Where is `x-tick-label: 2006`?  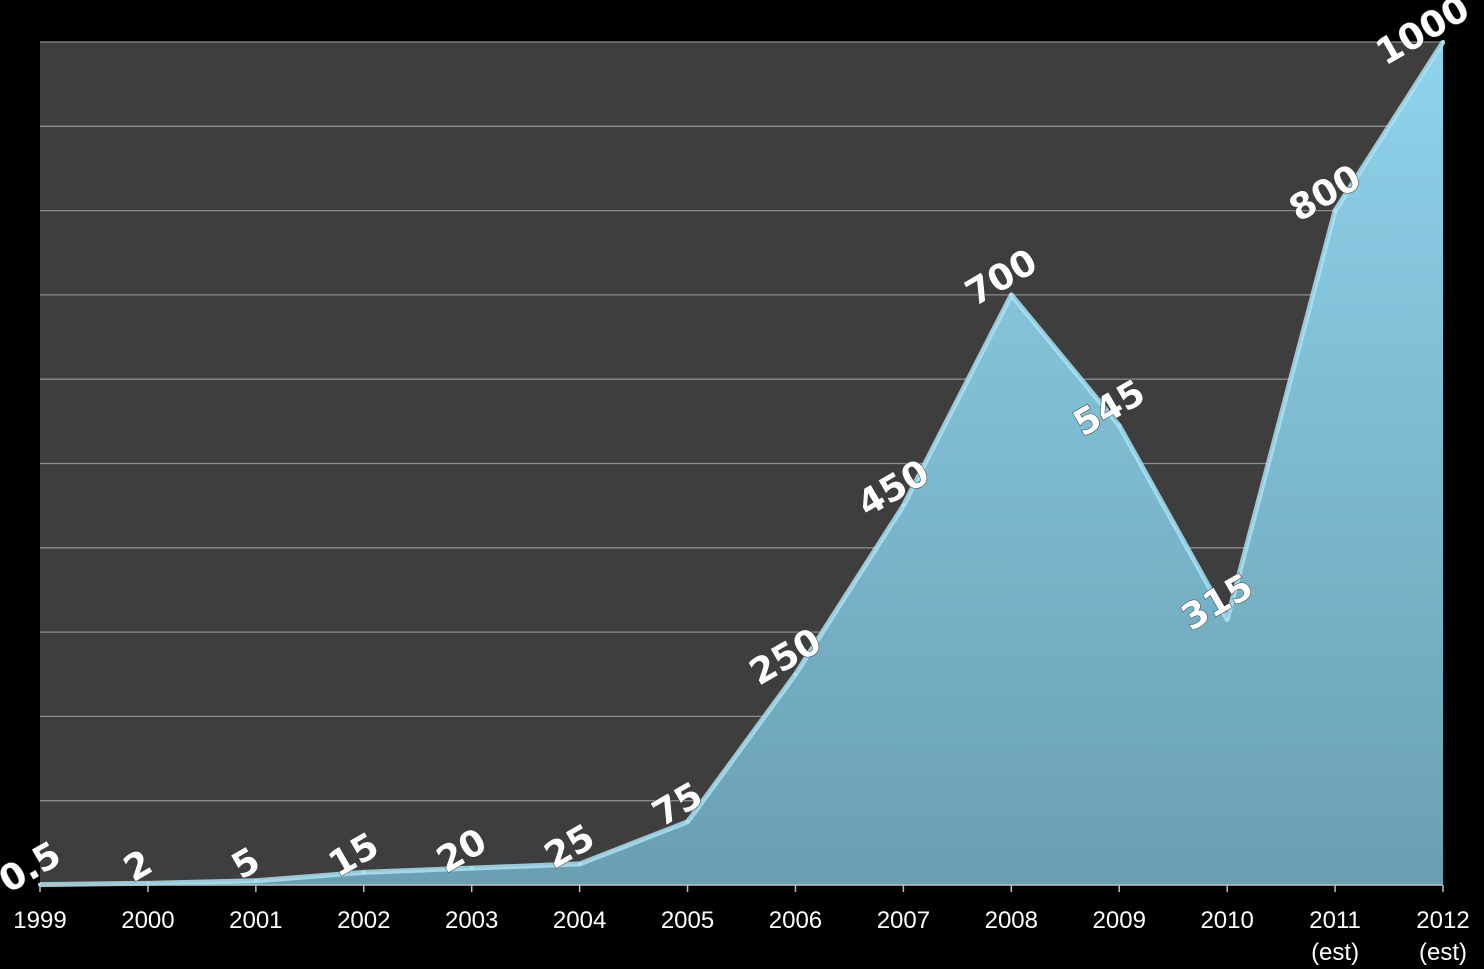 x-tick-label: 2006 is located at coordinates (795, 920).